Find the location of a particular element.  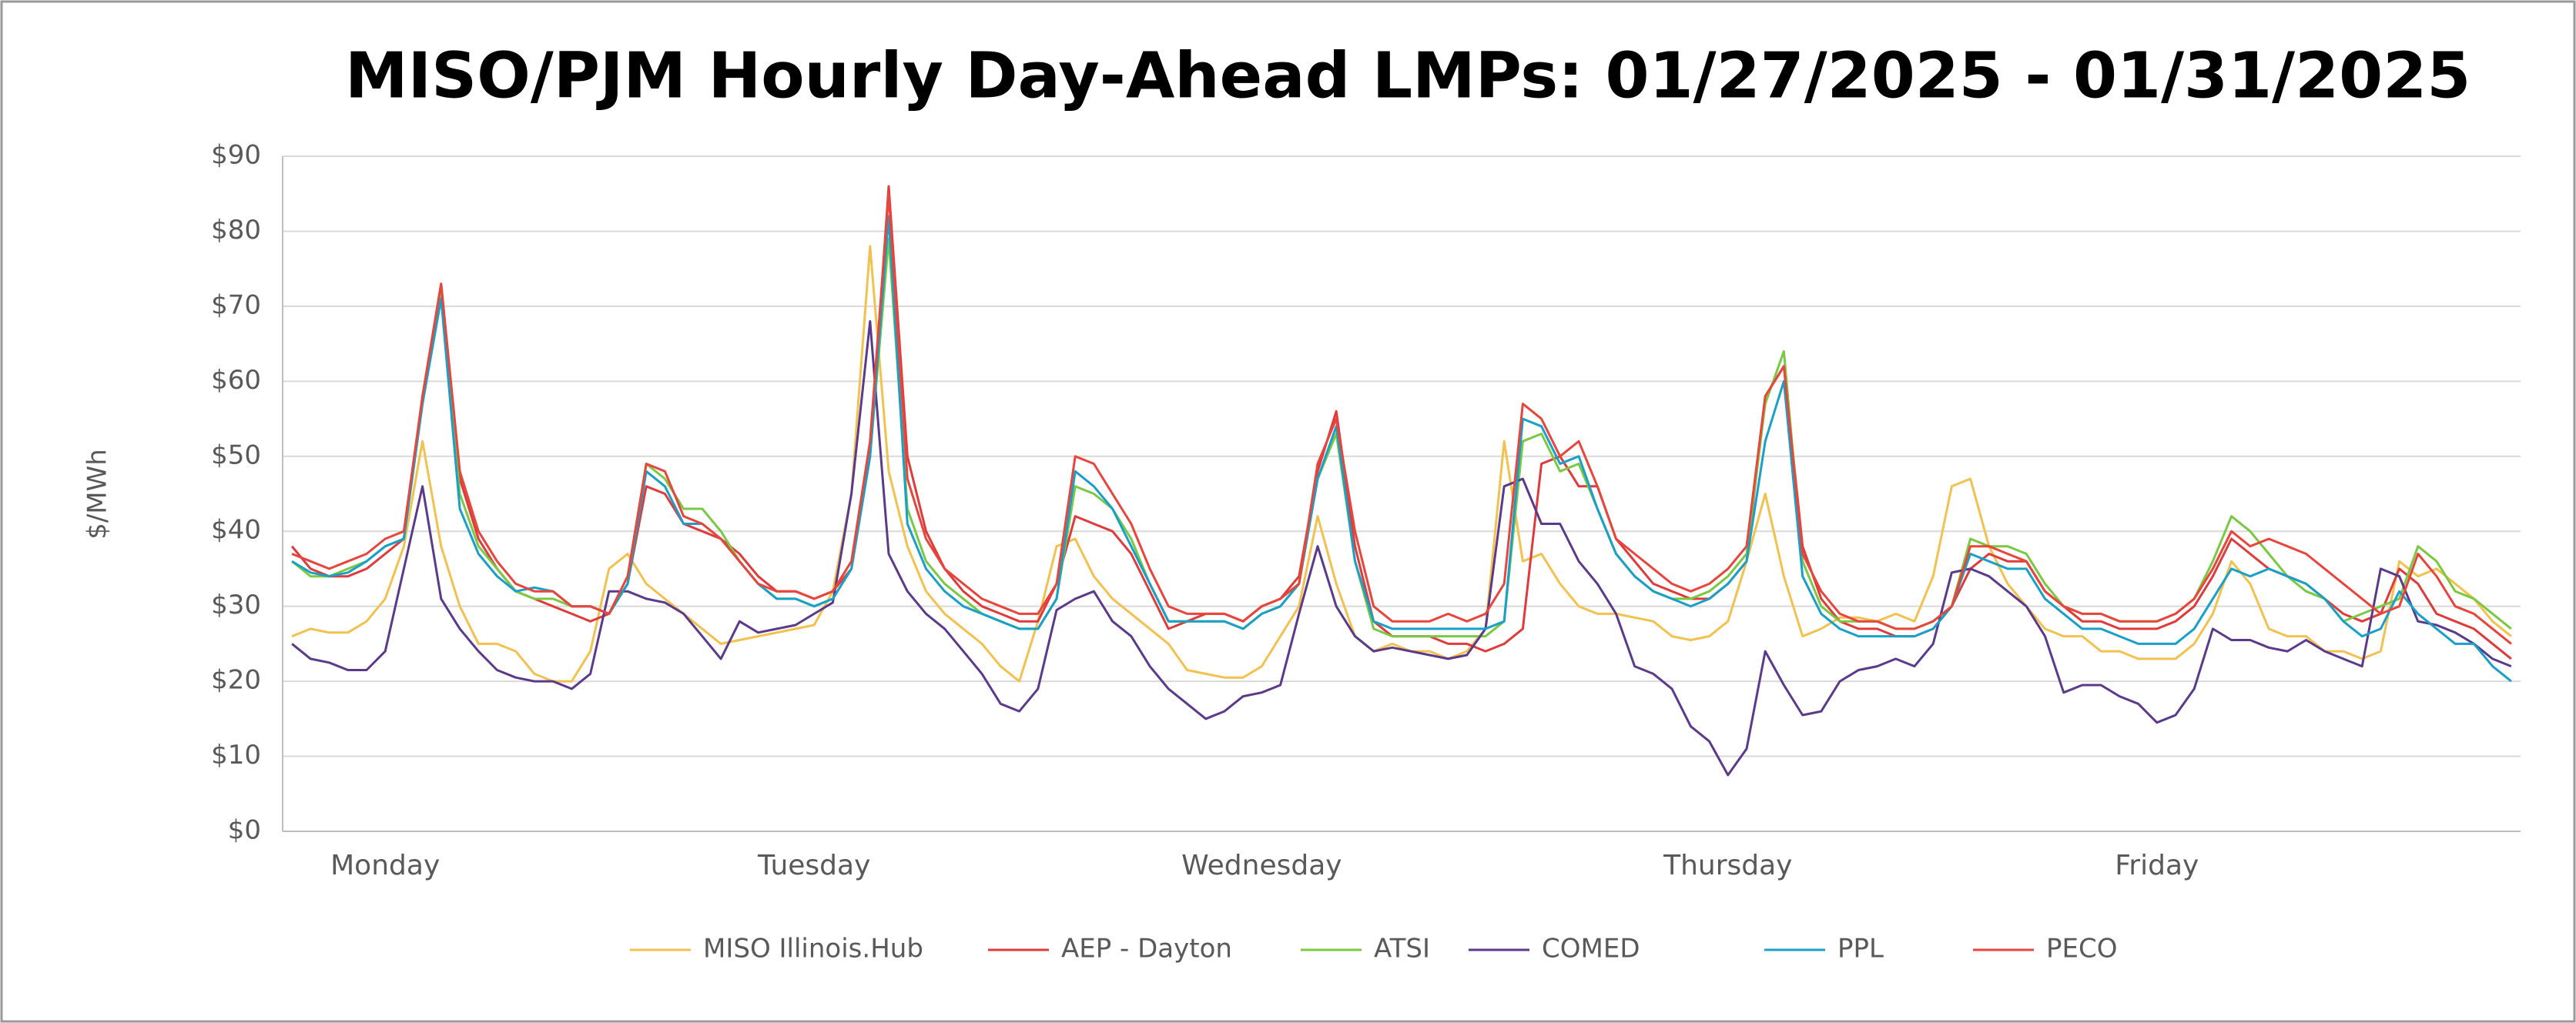

x-tick-label: Wednesday is located at coordinates (1262, 865).